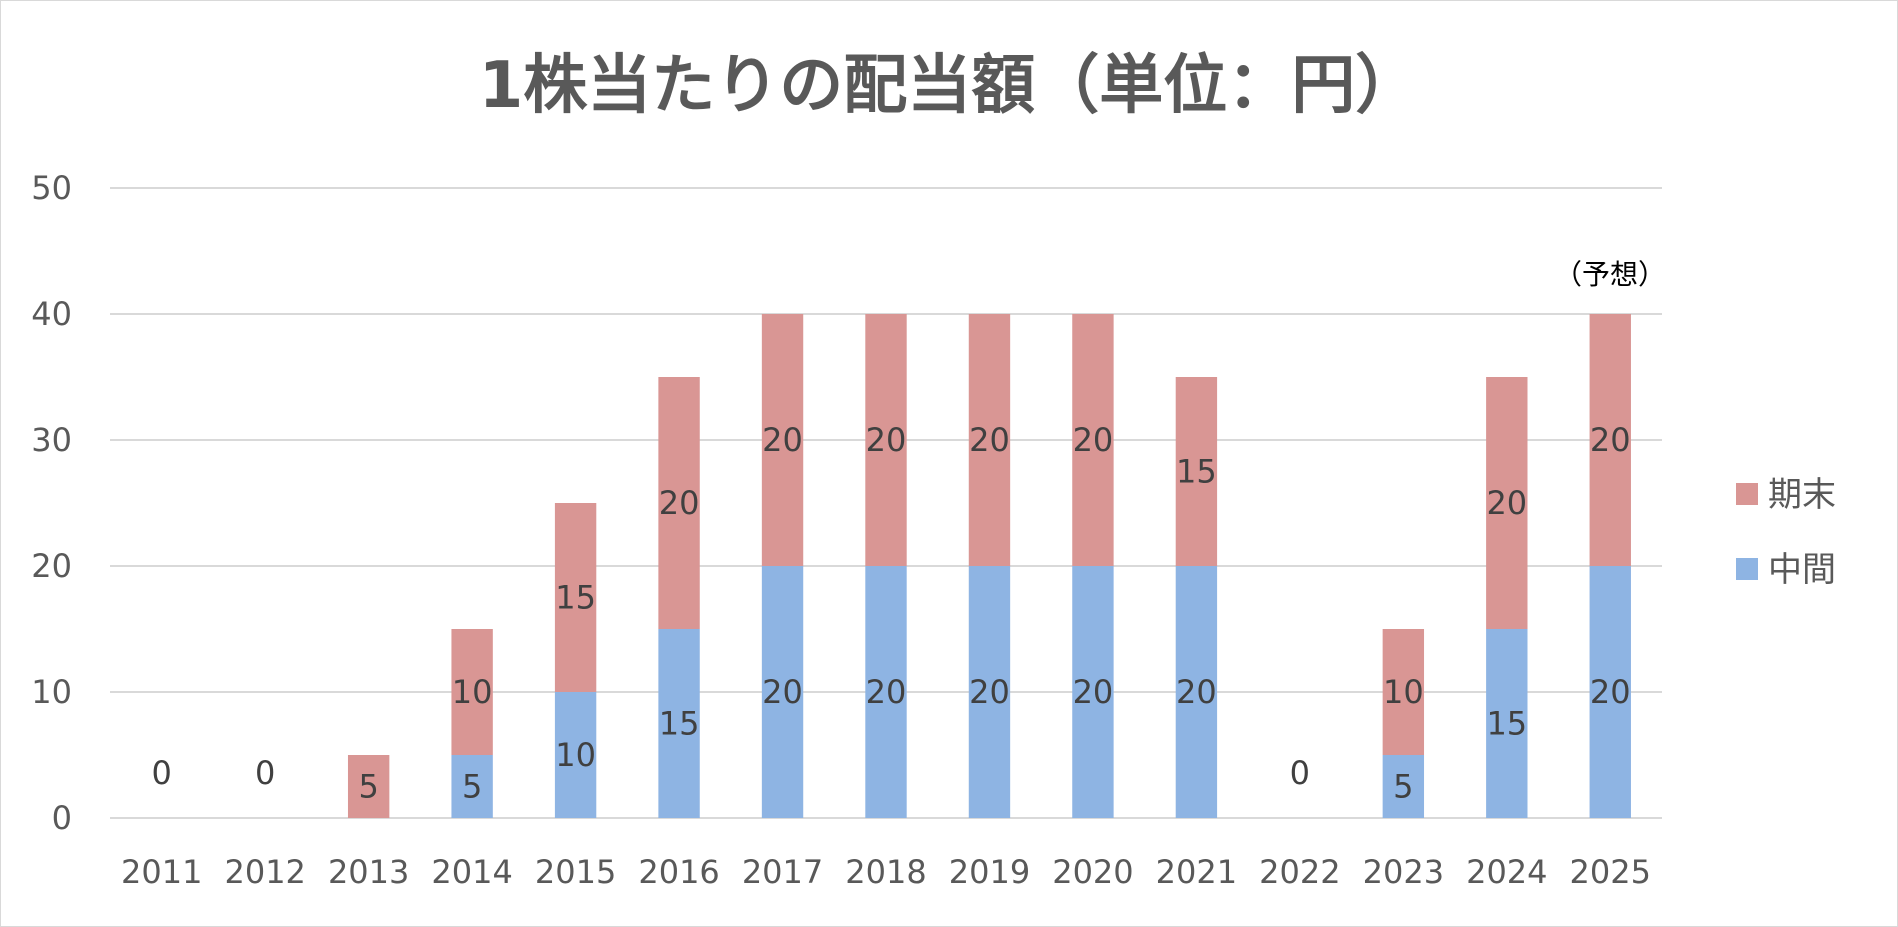 The height and width of the screenshot is (927, 1898). I want to click on bar-2024-中間, so click(1507, 723).